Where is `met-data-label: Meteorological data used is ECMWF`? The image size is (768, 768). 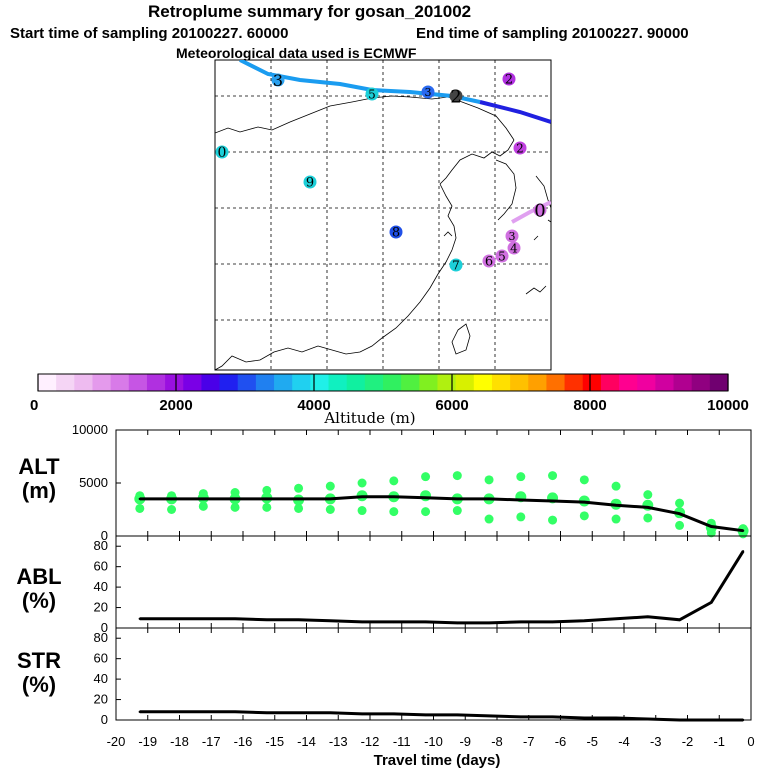
met-data-label: Meteorological data used is ECMWF is located at coordinates (296, 53).